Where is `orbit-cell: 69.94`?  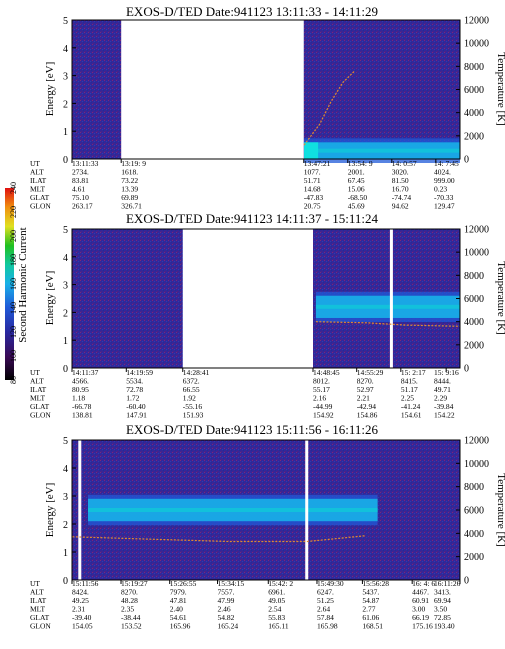
orbit-cell: 69.94 is located at coordinates (442, 600).